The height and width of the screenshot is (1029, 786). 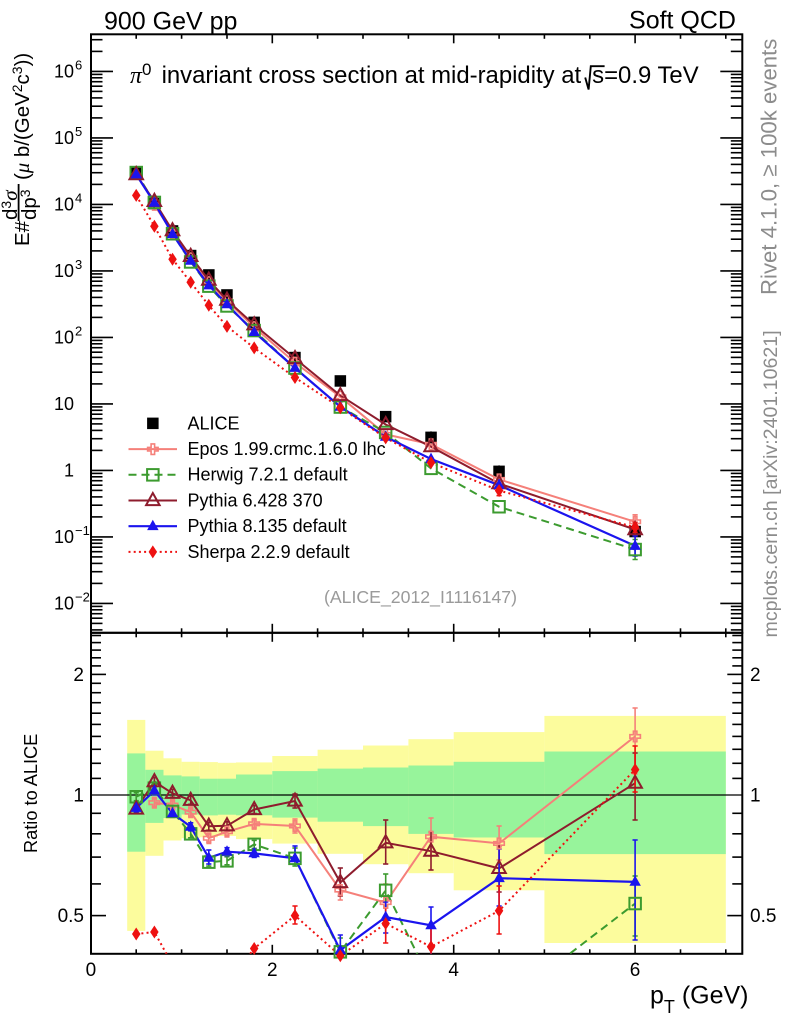 What do you see at coordinates (11, 204) in the screenshot?
I see `svg-text: d3σ` at bounding box center [11, 204].